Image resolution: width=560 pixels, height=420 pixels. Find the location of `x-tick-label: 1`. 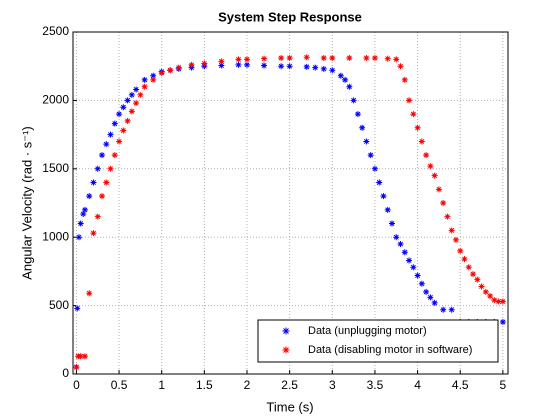

x-tick-label: 1 is located at coordinates (161, 385).